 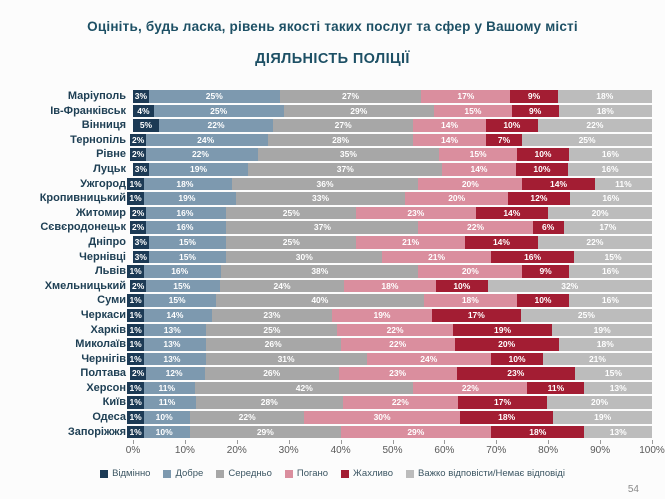 I want to click on table-row: Черкаси 1% 14% 23% 19% 17% 25%, so click(x=332, y=315).